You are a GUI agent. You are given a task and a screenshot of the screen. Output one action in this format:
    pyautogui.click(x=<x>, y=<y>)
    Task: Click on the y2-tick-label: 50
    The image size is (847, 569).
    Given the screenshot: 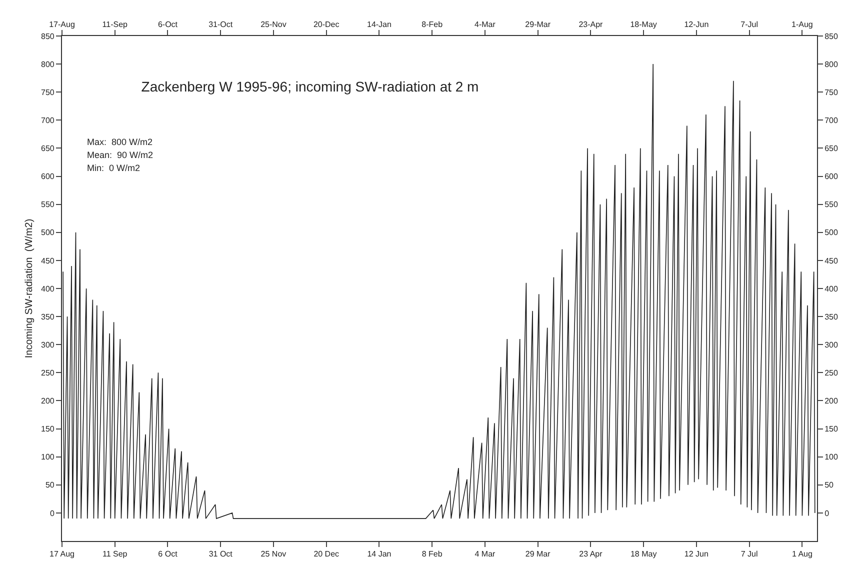 What is the action you would take?
    pyautogui.click(x=829, y=485)
    